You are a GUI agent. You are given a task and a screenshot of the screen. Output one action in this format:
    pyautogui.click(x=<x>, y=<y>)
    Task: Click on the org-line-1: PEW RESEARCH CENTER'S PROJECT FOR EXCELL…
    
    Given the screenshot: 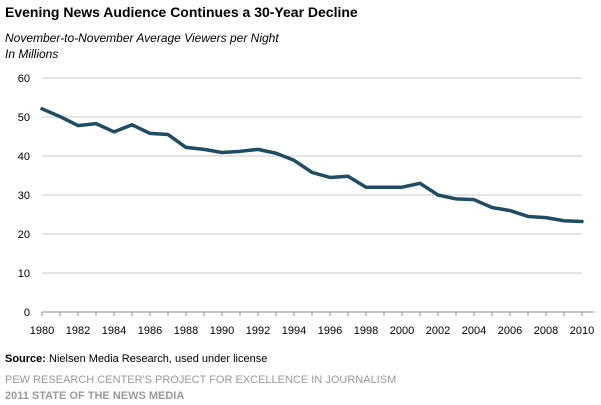 What is the action you would take?
    pyautogui.click(x=201, y=380)
    